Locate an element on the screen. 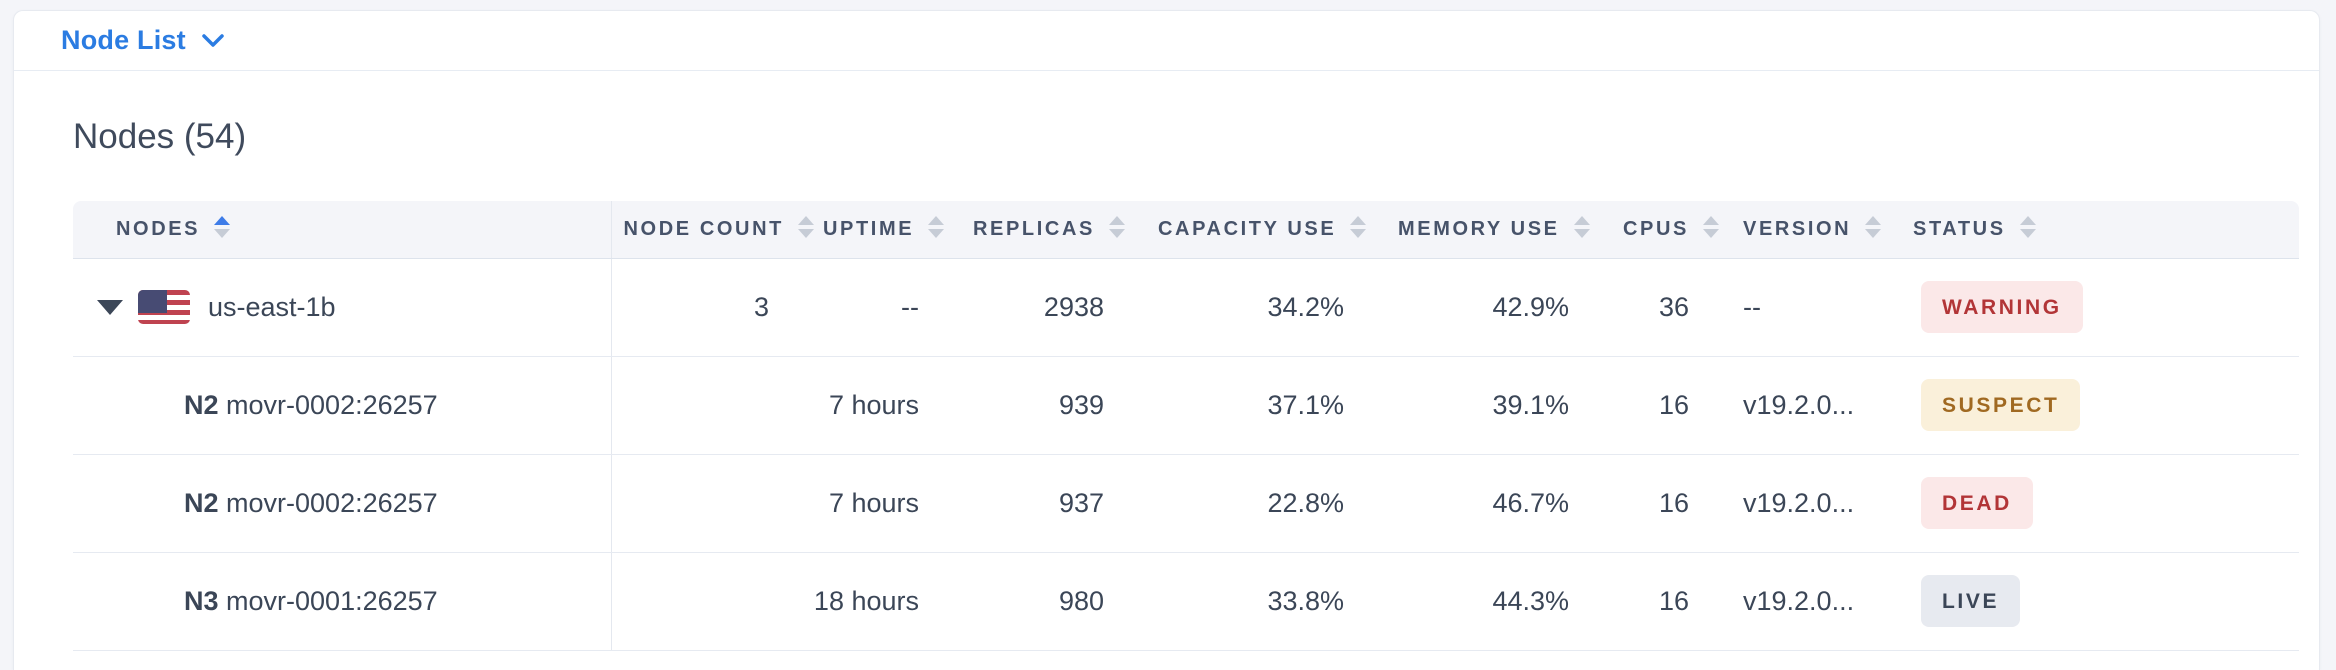 The height and width of the screenshot is (670, 2336). column-label: REPLICAS is located at coordinates (1034, 228).